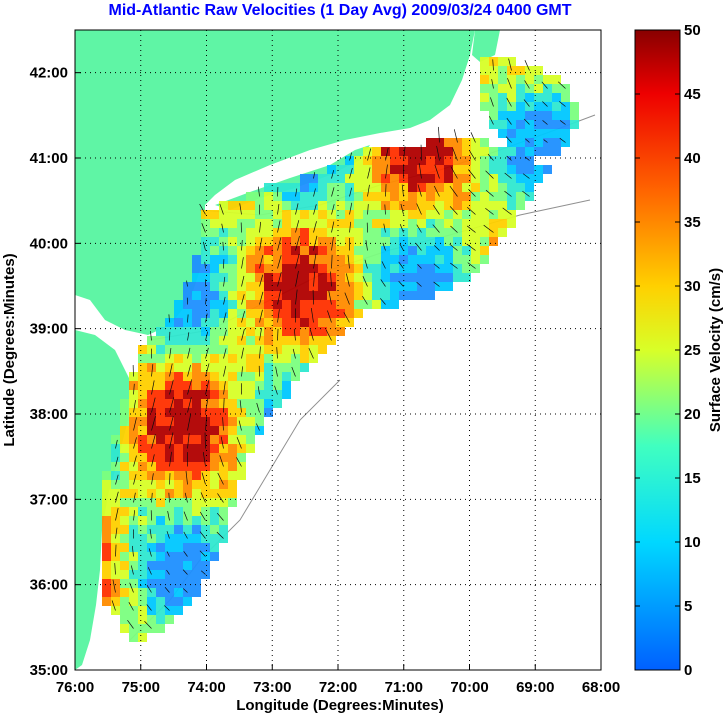 This screenshot has height=714, width=724. Describe the element at coordinates (141, 687) in the screenshot. I see `x-tick-label: 75:00` at that location.